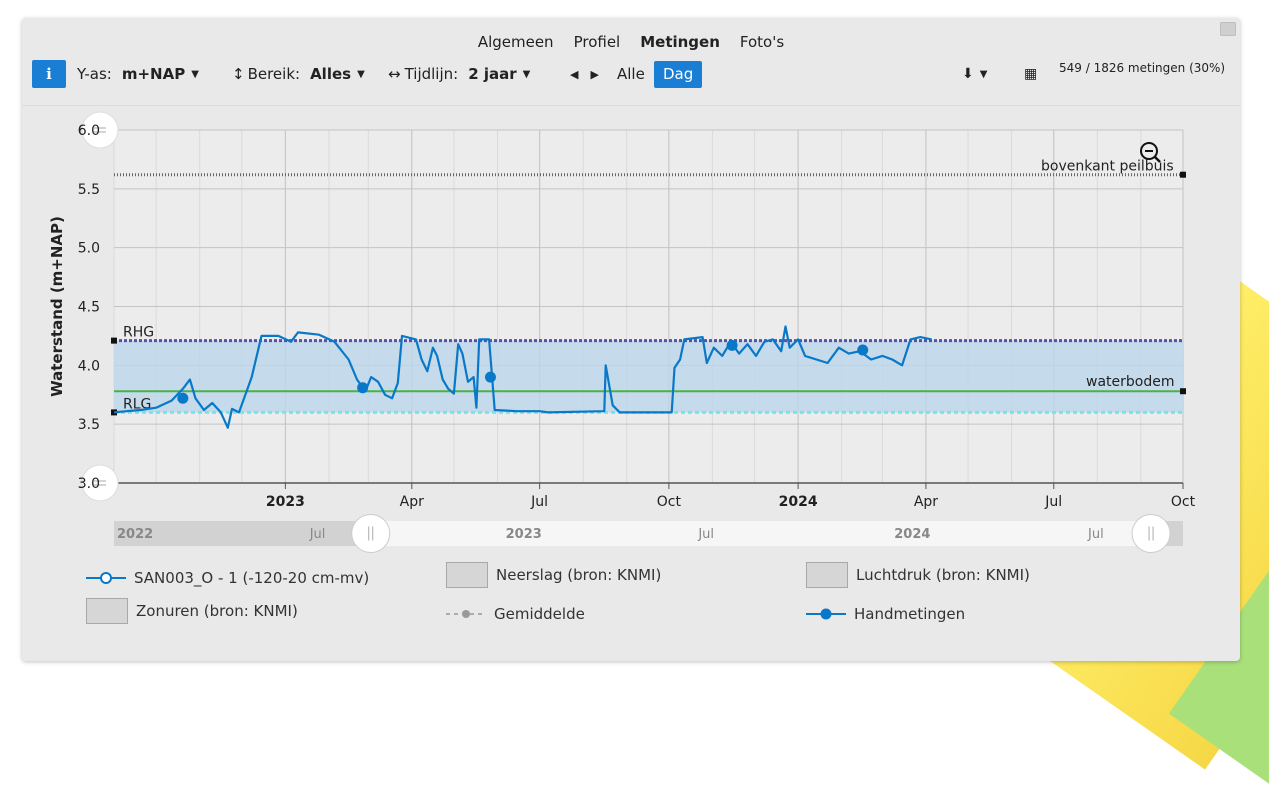 The width and height of the screenshot is (1269, 805). What do you see at coordinates (57, 306) in the screenshot?
I see `y-axis-title: Waterstand (m+NAP)` at bounding box center [57, 306].